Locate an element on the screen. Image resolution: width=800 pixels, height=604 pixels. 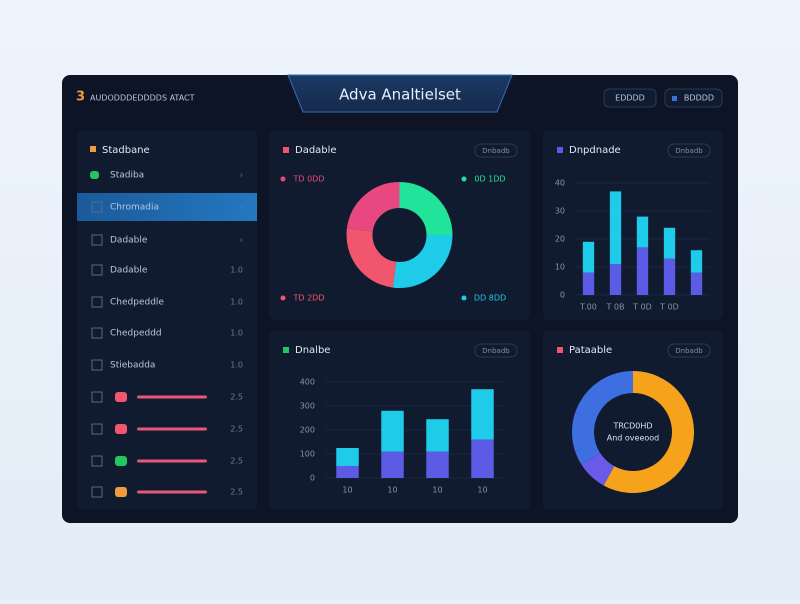
item-label: Chedpeddle is located at coordinates (137, 303).